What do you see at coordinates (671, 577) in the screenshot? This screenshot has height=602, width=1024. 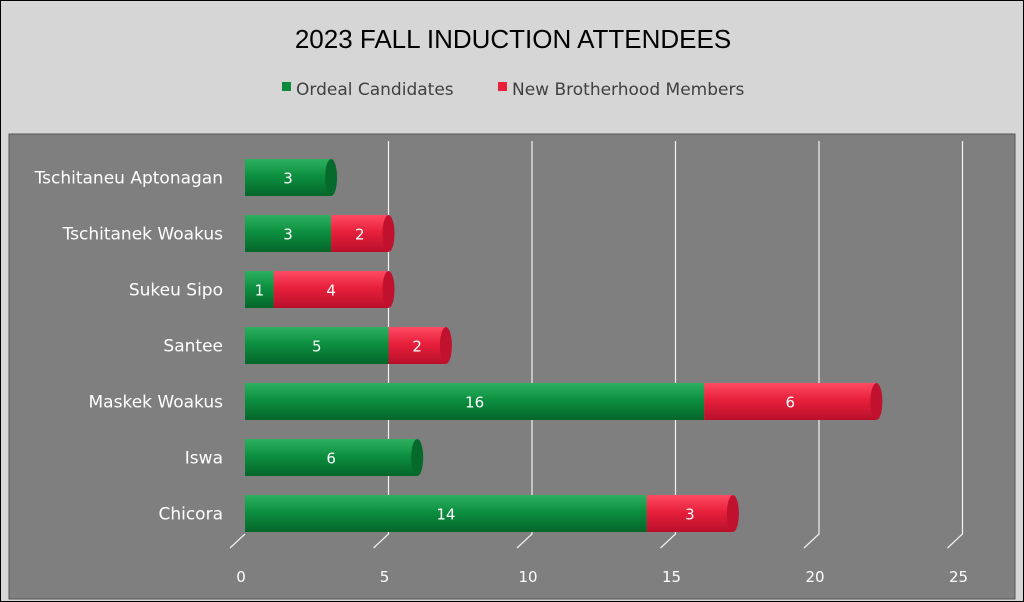 I see `x-tick-label: 15` at bounding box center [671, 577].